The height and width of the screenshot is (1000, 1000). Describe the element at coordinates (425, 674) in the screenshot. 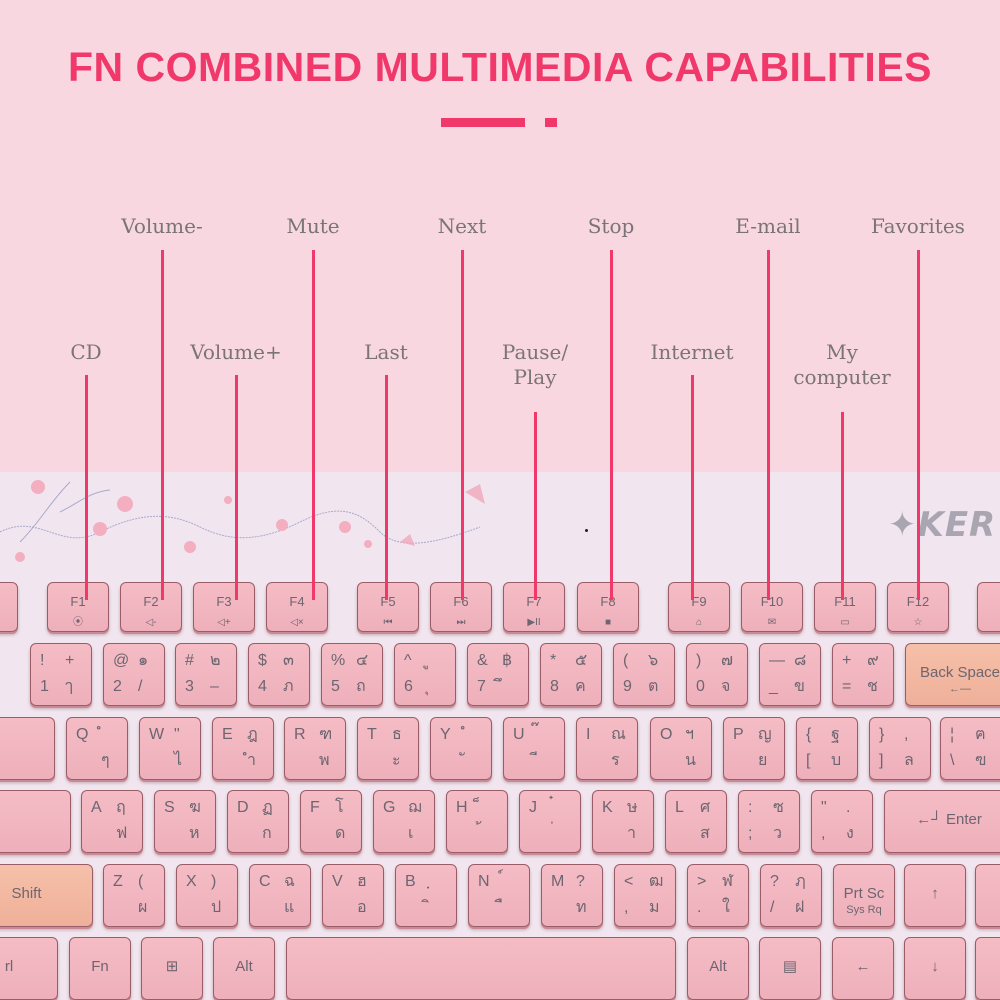

I see `key-symbol: ^ู6ุ` at that location.